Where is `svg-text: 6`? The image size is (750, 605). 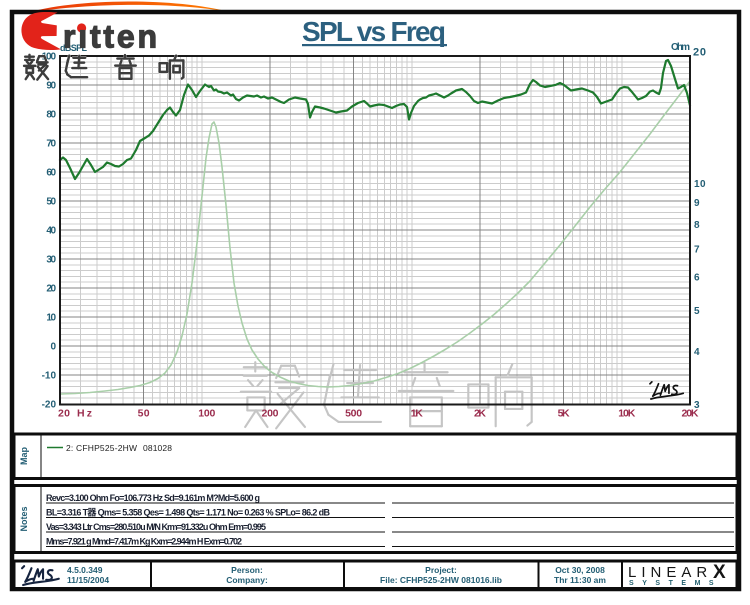 svg-text: 6 is located at coordinates (697, 278).